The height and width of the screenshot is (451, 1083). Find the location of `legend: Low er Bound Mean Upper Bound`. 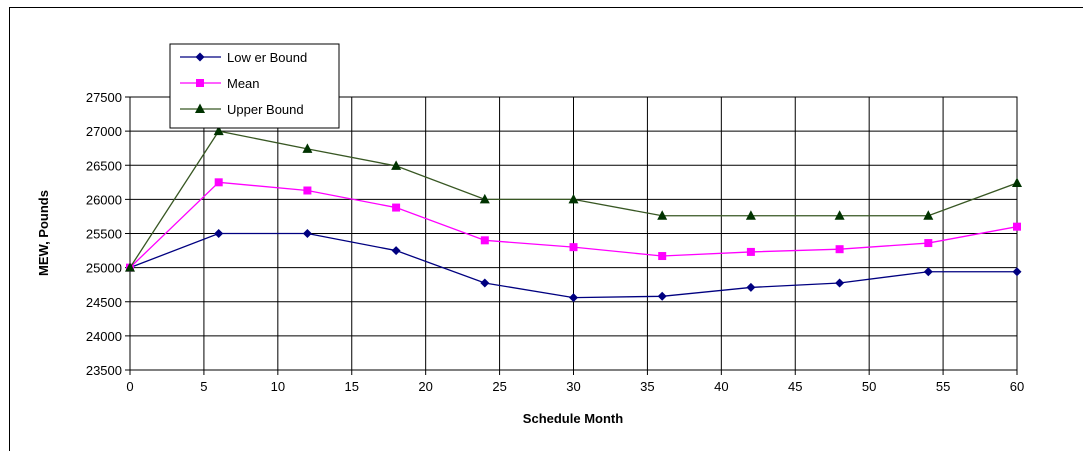

legend: Low er Bound Mean Upper Bound is located at coordinates (254, 86).